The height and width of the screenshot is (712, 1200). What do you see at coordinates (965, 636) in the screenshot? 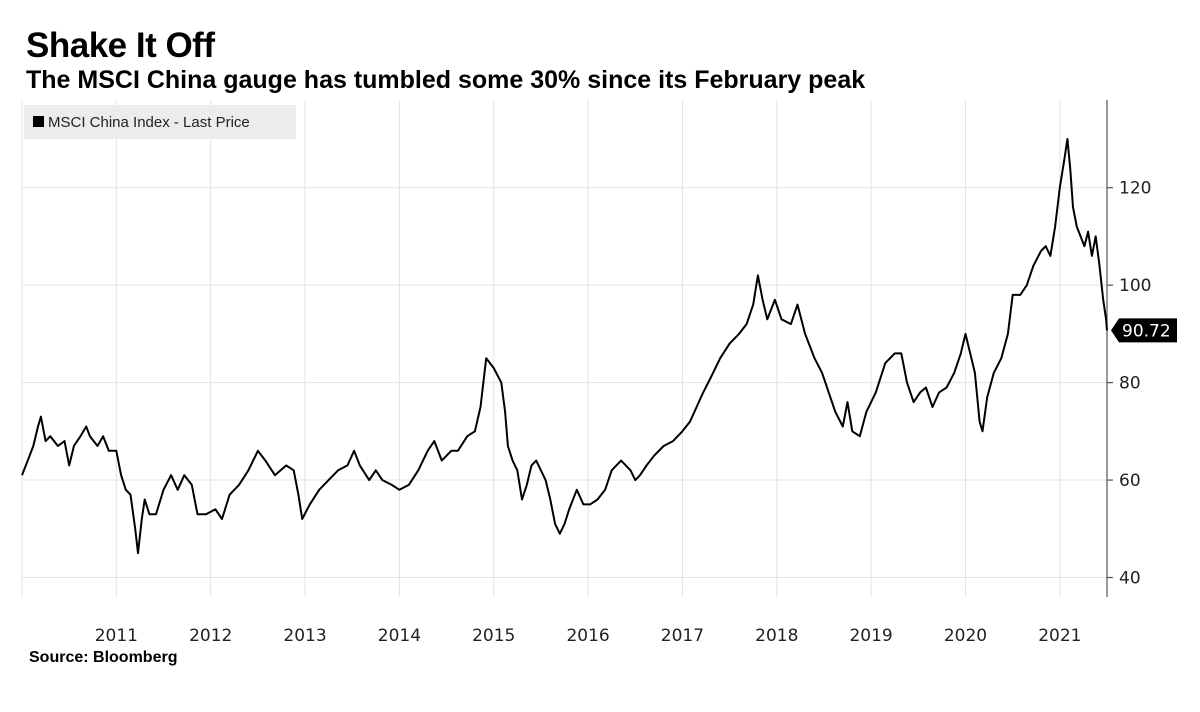
I see `x-tick-label: 2020` at bounding box center [965, 636].